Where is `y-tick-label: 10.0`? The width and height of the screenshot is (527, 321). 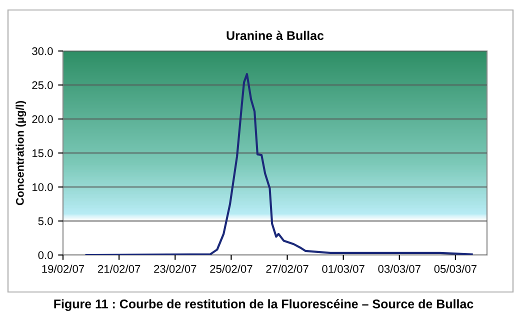
y-tick-label: 10.0 is located at coordinates (42, 187).